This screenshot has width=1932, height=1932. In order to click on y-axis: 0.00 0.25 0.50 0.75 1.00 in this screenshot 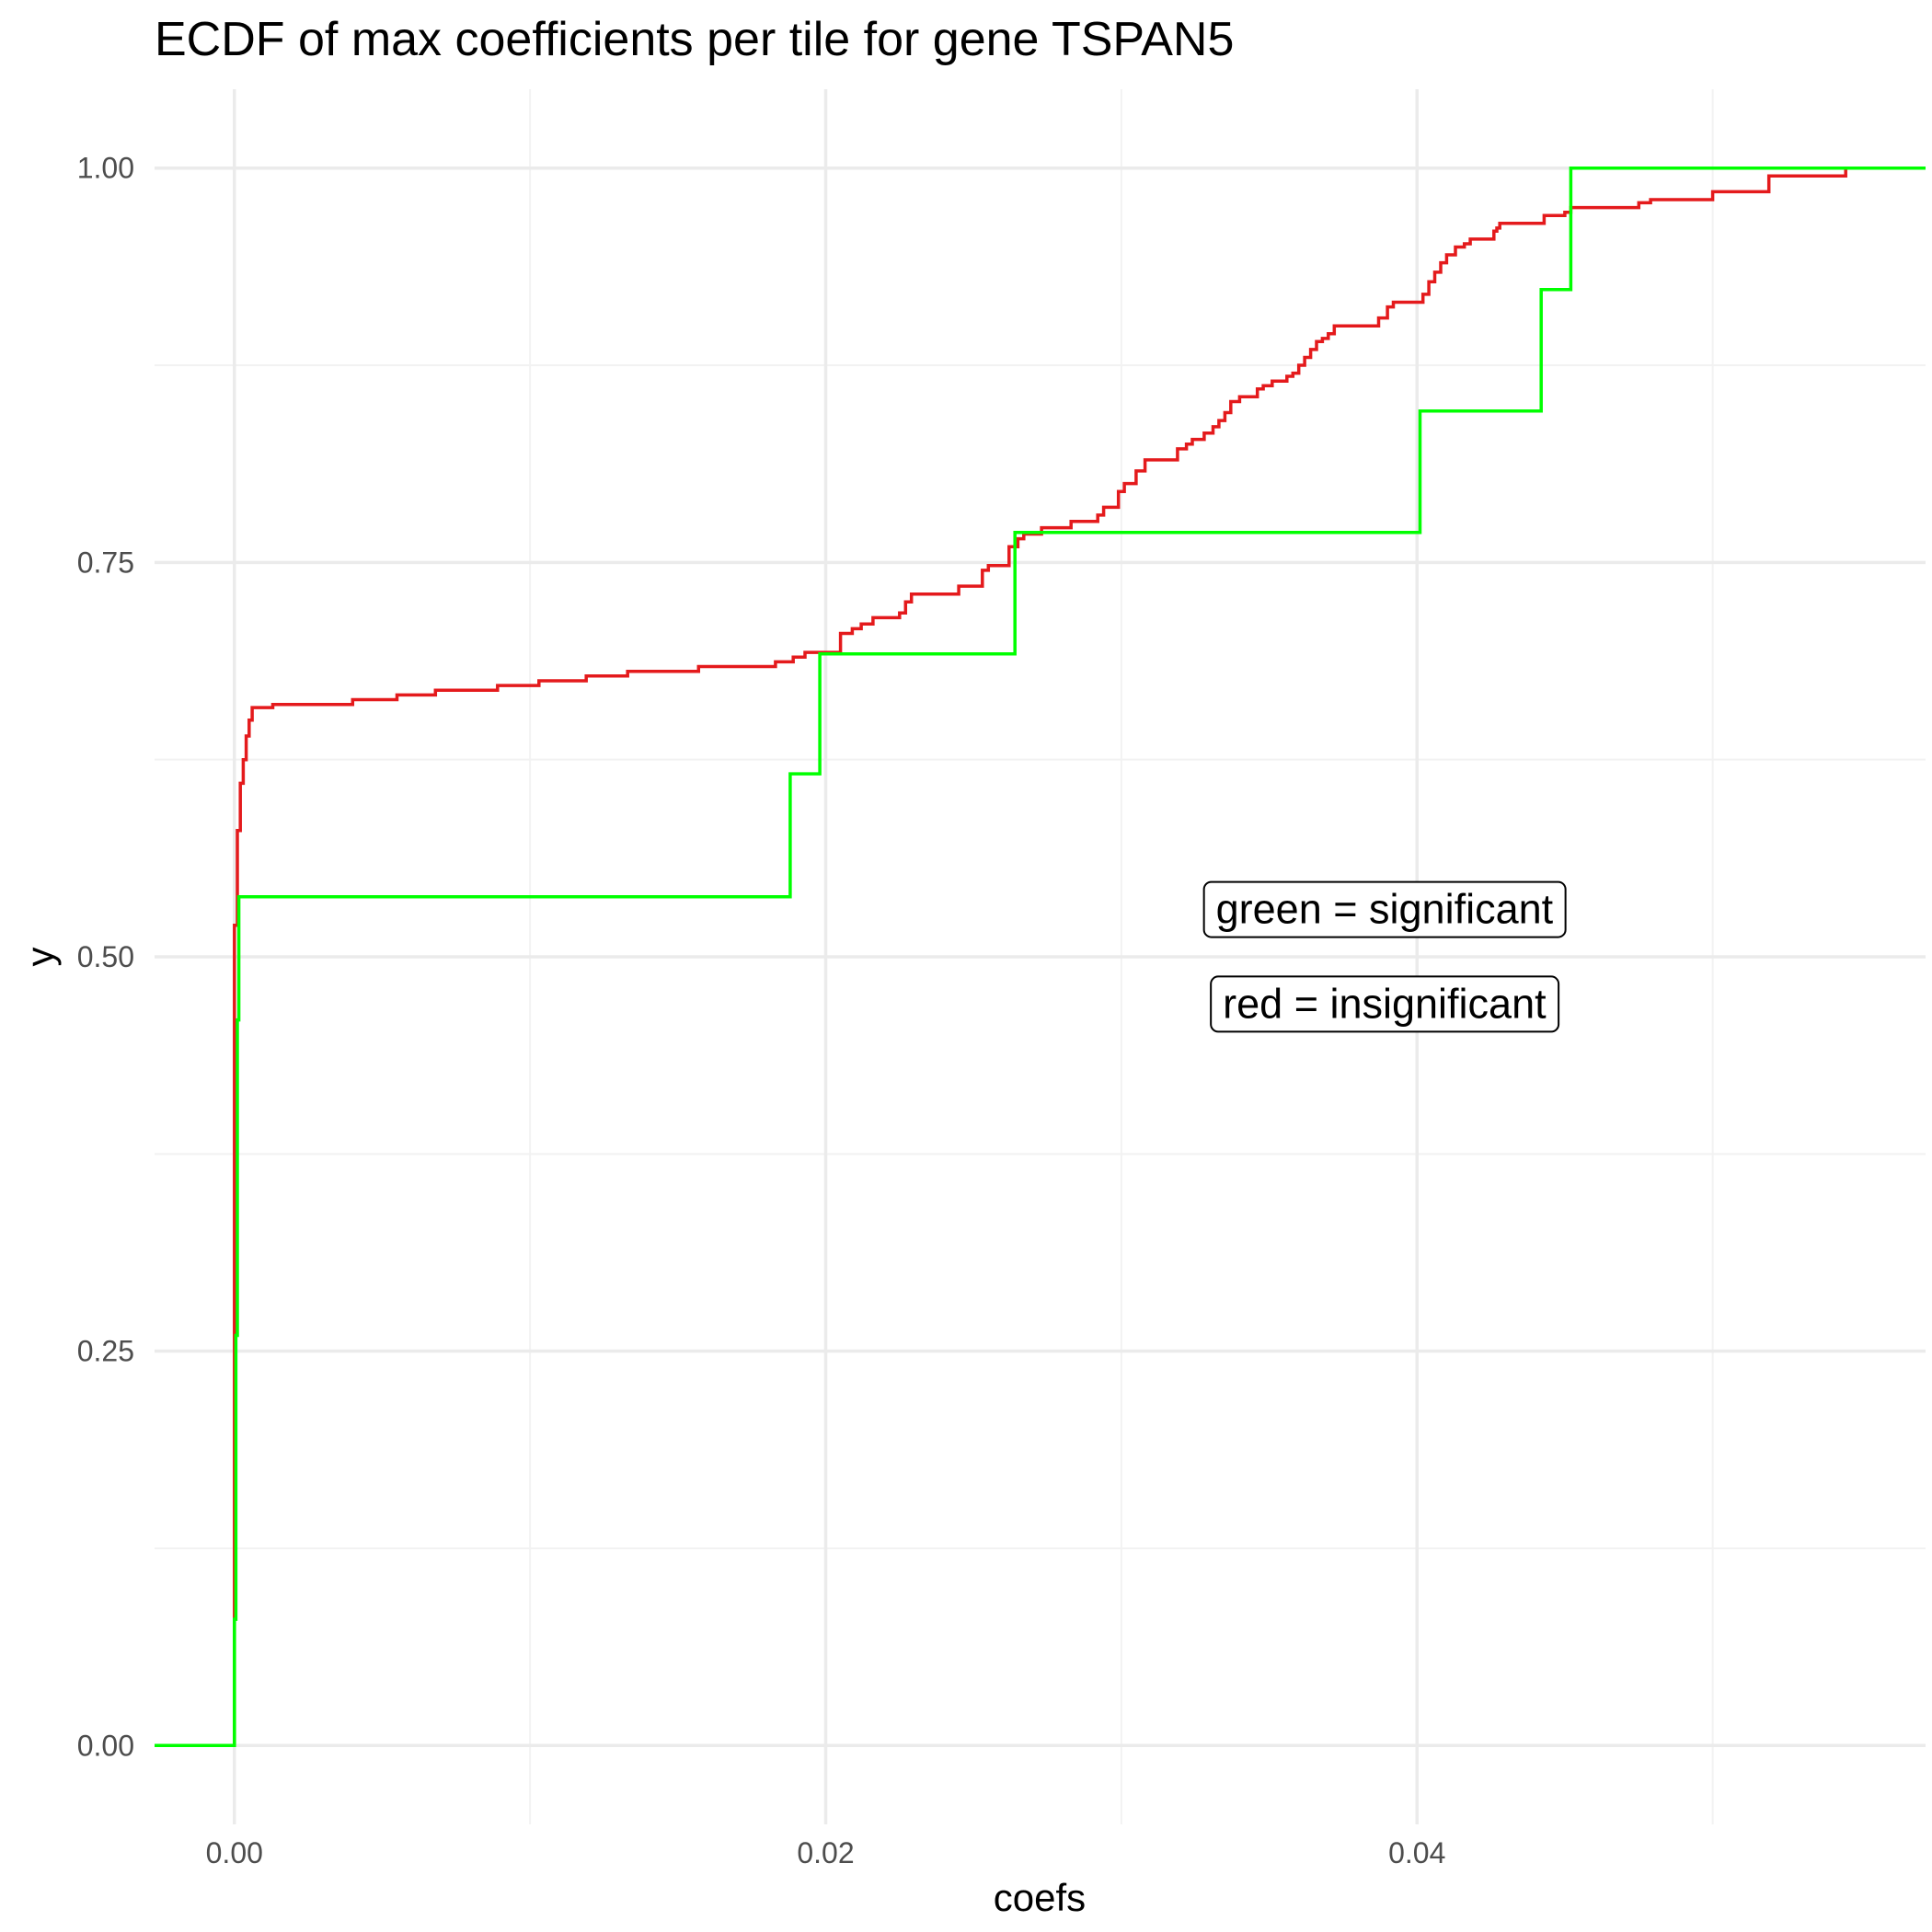, I will do `click(105, 957)`.